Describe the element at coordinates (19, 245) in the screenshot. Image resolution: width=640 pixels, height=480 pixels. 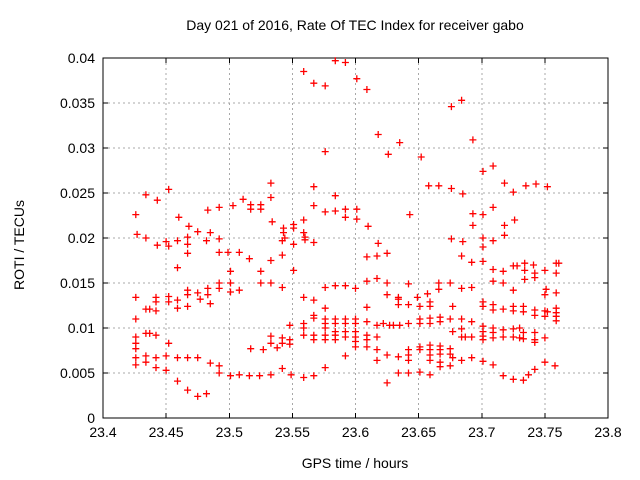
I see `y-axis-label: ROTI / TECUs` at that location.